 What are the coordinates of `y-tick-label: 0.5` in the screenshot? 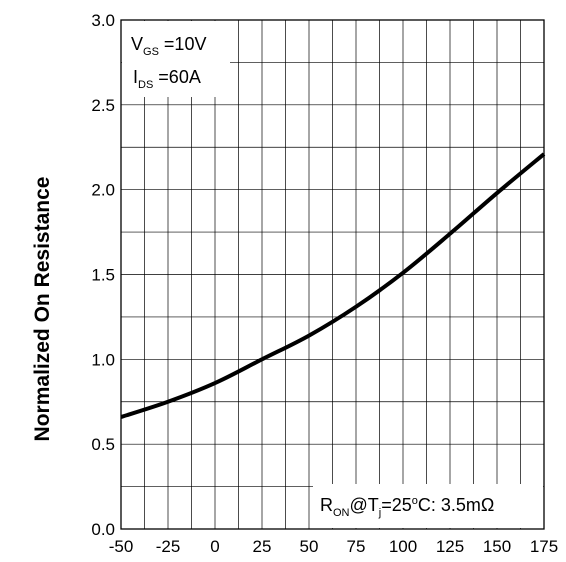 It's located at (103, 444).